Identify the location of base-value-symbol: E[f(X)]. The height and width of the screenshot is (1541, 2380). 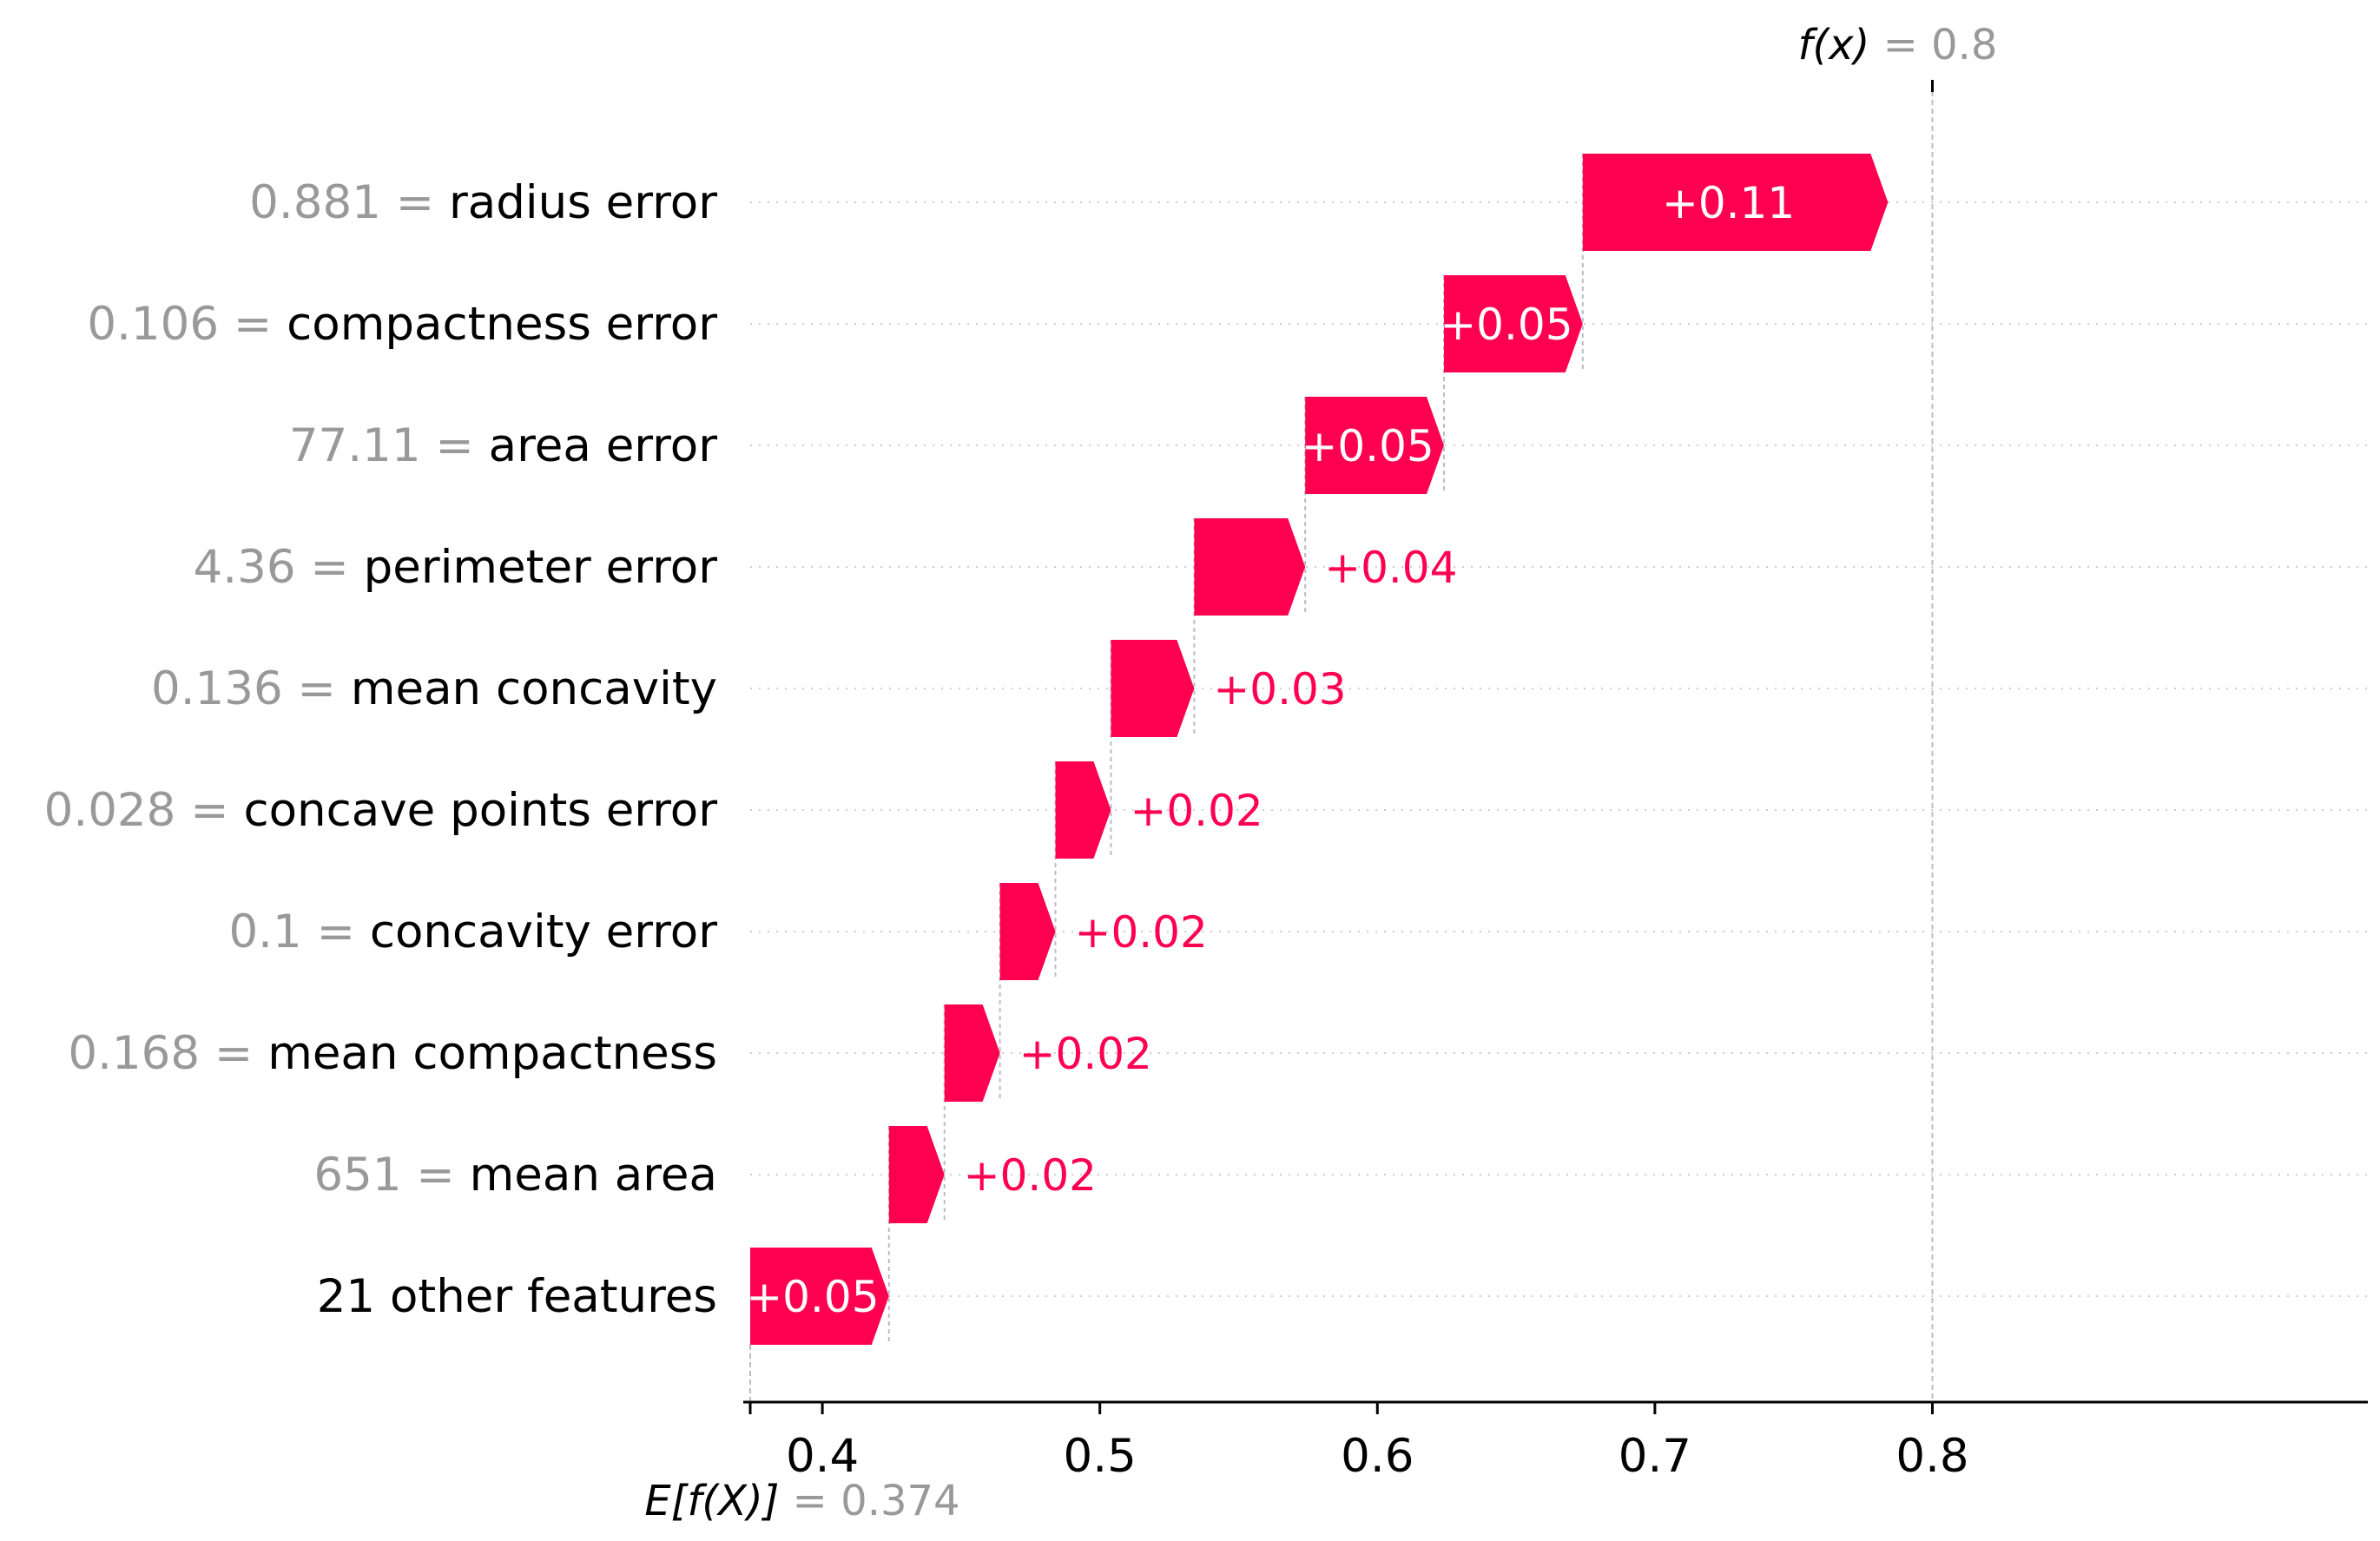
(711, 1501).